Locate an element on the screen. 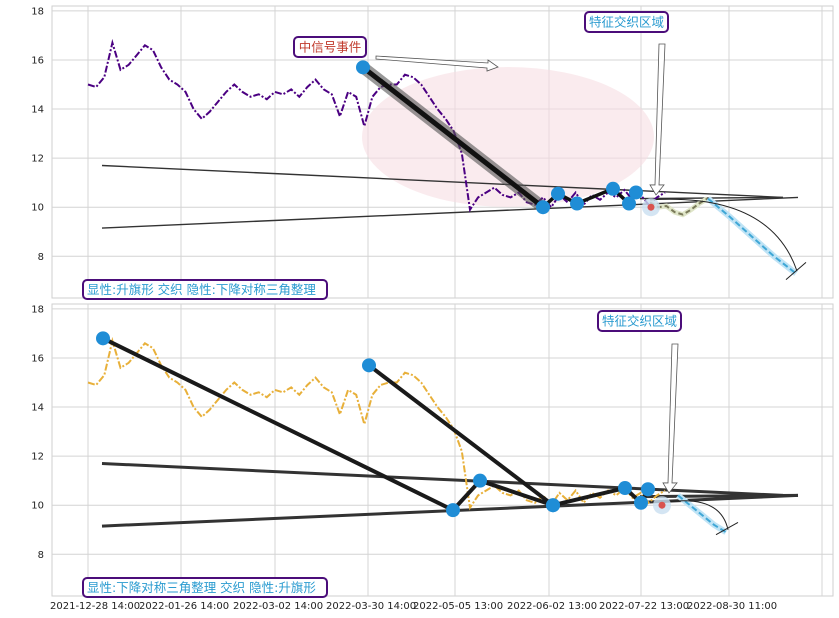  event-label: 中信号事件 is located at coordinates (330, 47).